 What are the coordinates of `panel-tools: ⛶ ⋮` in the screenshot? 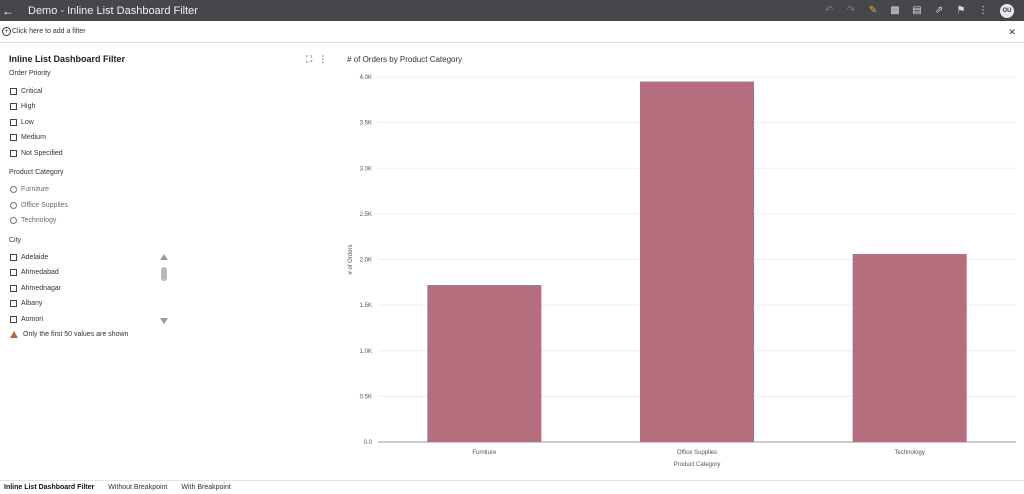 It's located at (316, 59).